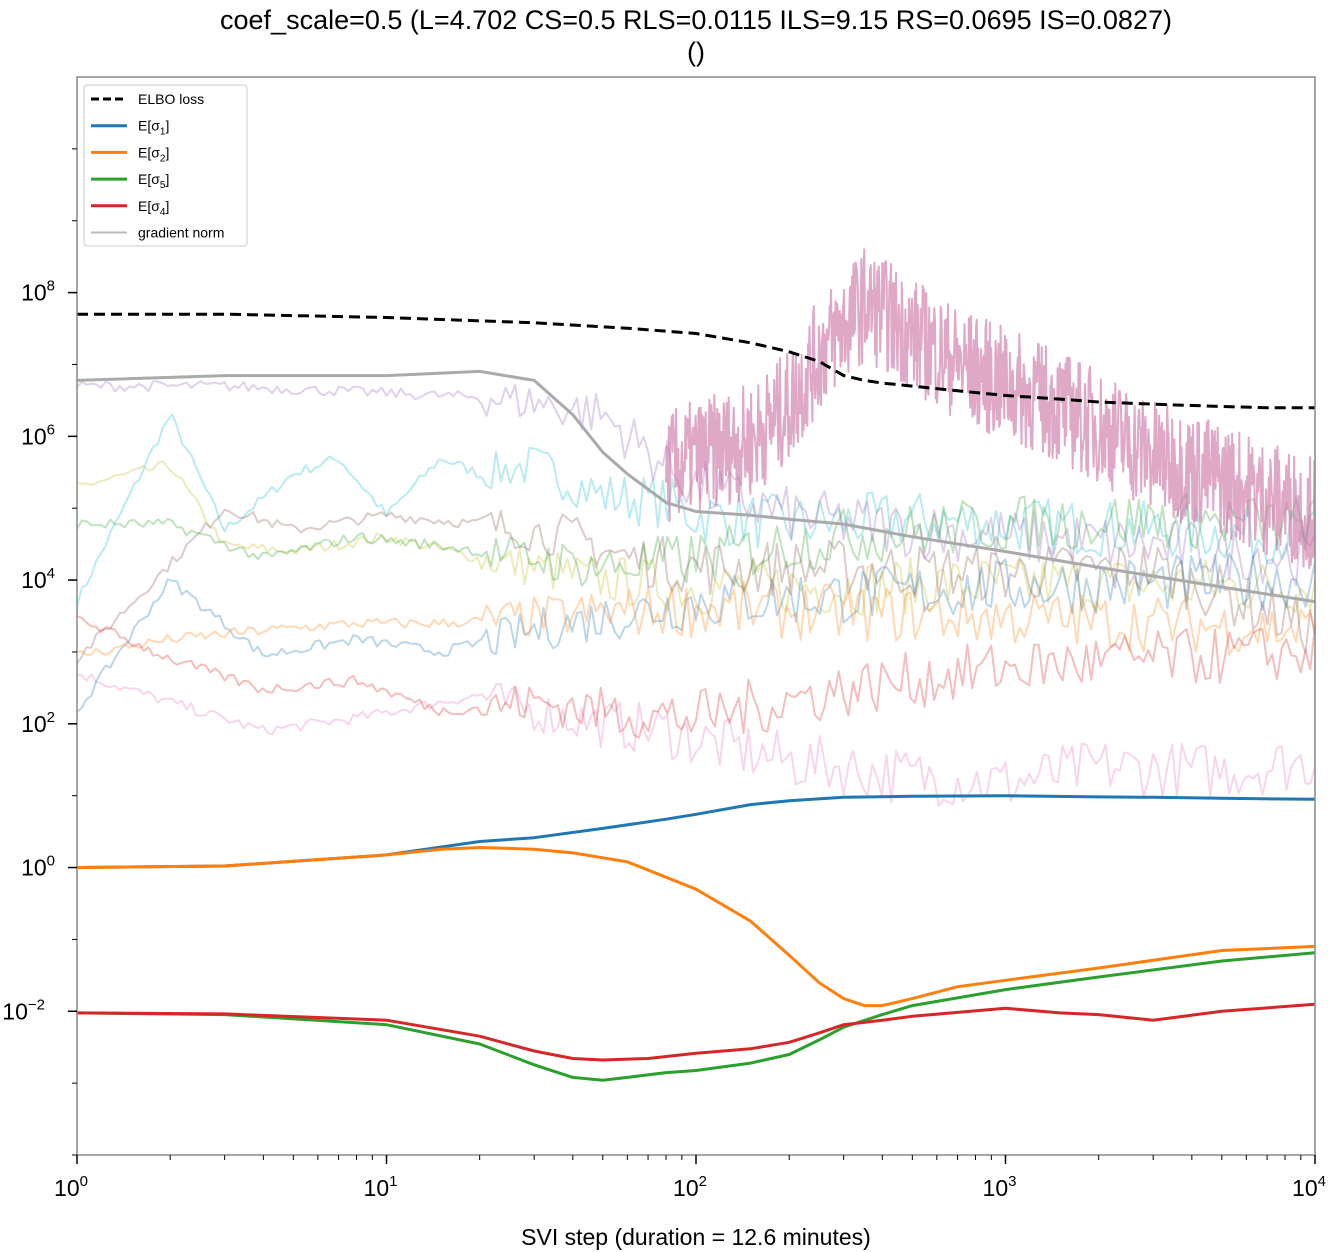 The width and height of the screenshot is (1339, 1252). What do you see at coordinates (696, 927) in the screenshot?
I see `series-e-2-` at bounding box center [696, 927].